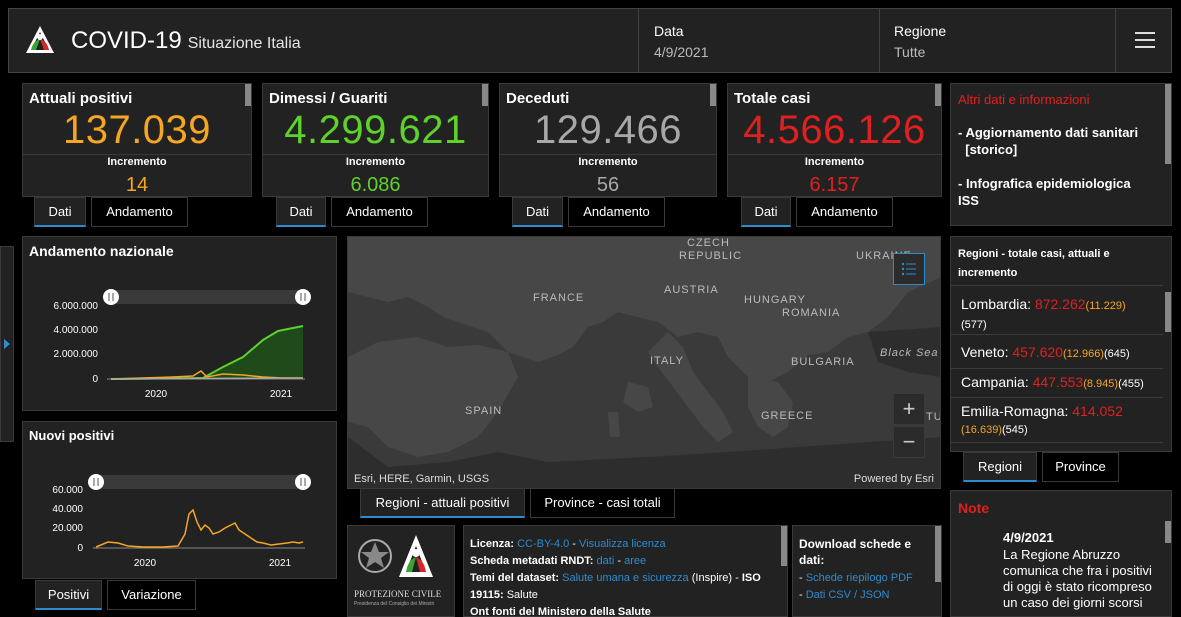 This screenshot has height=617, width=1181. What do you see at coordinates (1000, 467) in the screenshot?
I see `tab-regioni: Regioni` at bounding box center [1000, 467].